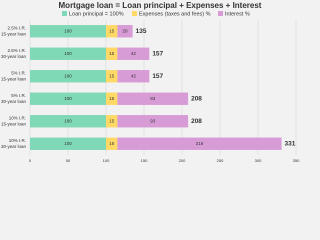 The image size is (320, 240). I want to click on legend-label: Expenses (taxes and fees) %, so click(175, 14).